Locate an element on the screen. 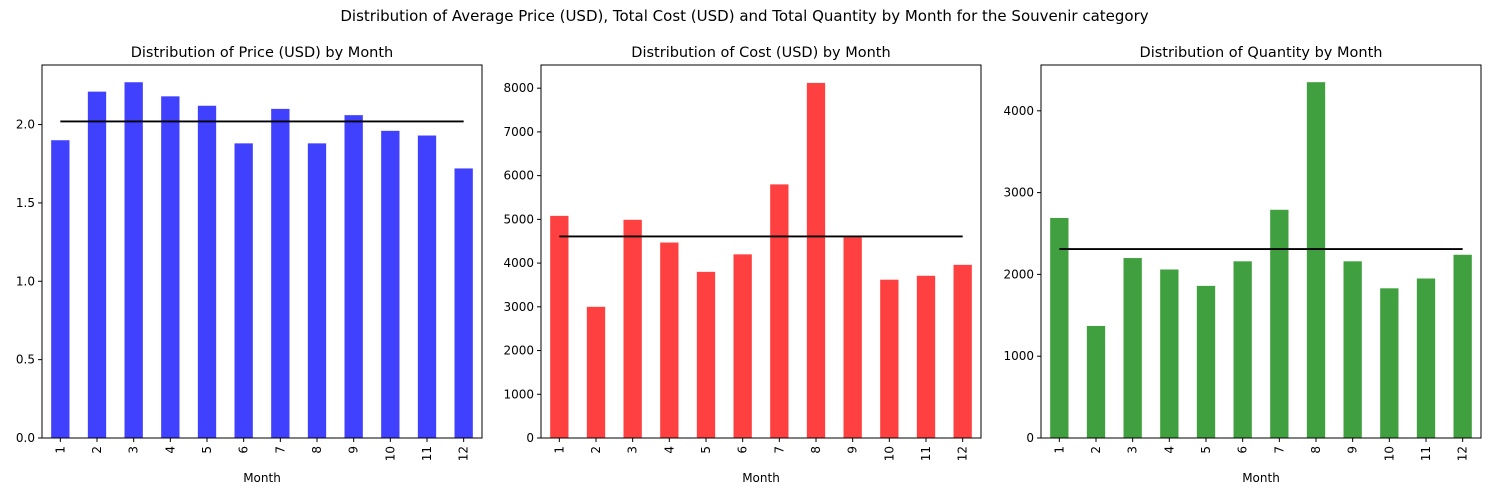  quantity-xtick-label: 10 is located at coordinates (1389, 453).